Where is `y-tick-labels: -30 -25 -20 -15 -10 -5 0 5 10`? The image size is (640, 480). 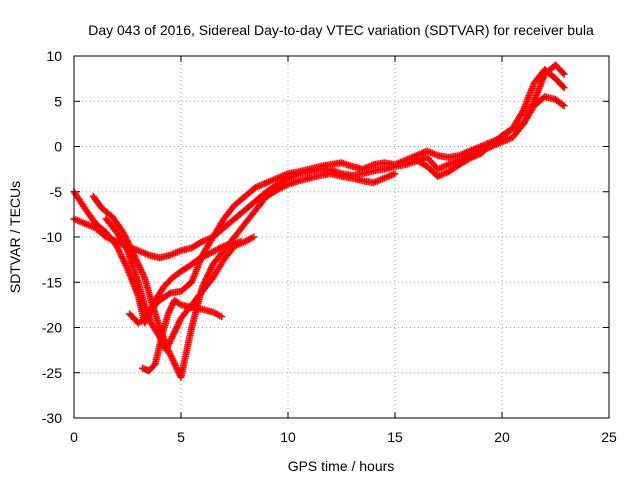
y-tick-labels: -30 -25 -20 -15 -10 -5 0 5 10 is located at coordinates (52, 237).